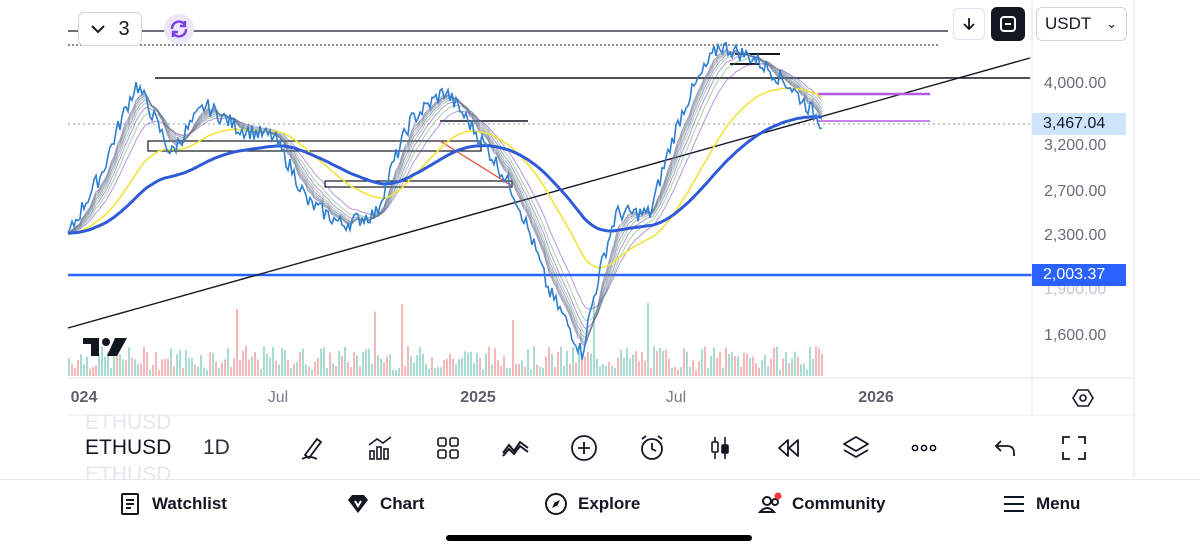 This screenshot has width=1200, height=555. What do you see at coordinates (312, 448) in the screenshot?
I see `pen-icon` at bounding box center [312, 448].